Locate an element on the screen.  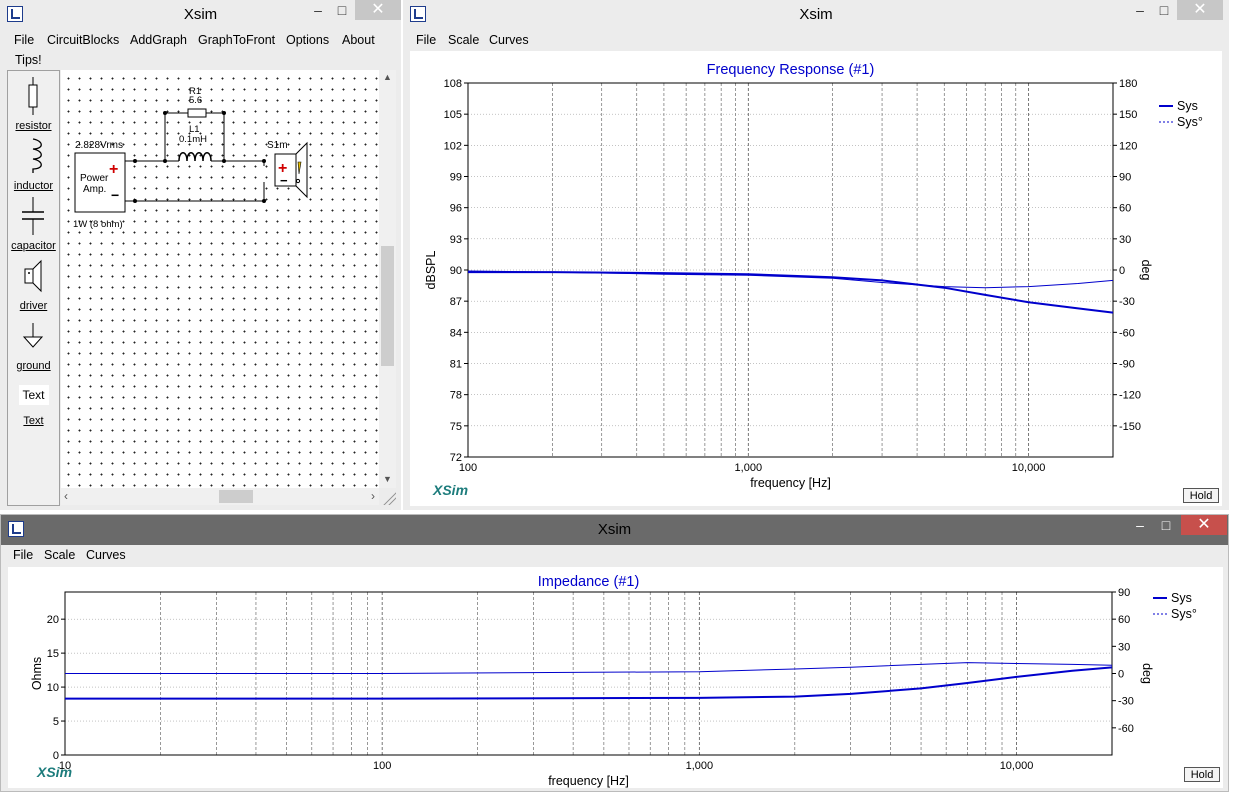
resistor-icon is located at coordinates (33, 96).